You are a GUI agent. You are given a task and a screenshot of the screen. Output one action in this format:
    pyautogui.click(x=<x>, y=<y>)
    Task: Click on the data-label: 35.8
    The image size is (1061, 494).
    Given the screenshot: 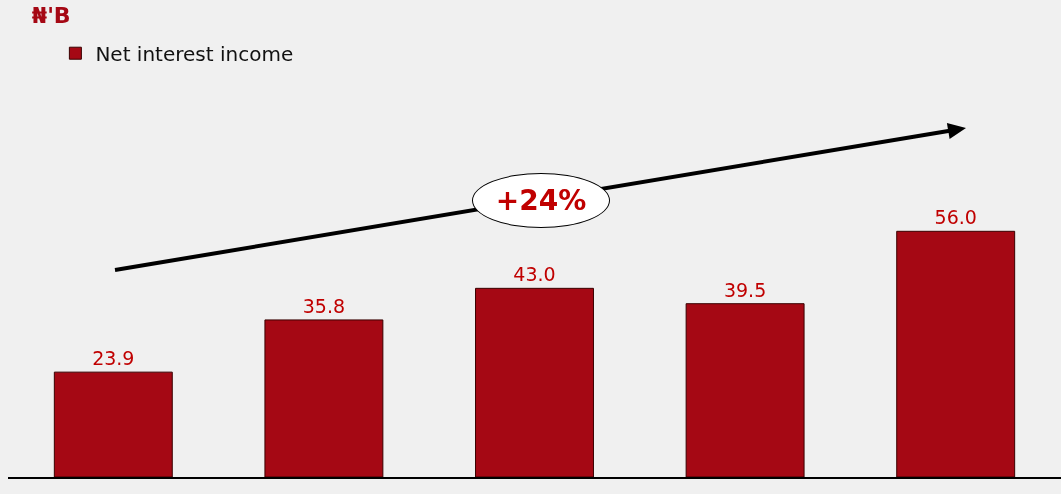 What is the action you would take?
    pyautogui.click(x=324, y=305)
    